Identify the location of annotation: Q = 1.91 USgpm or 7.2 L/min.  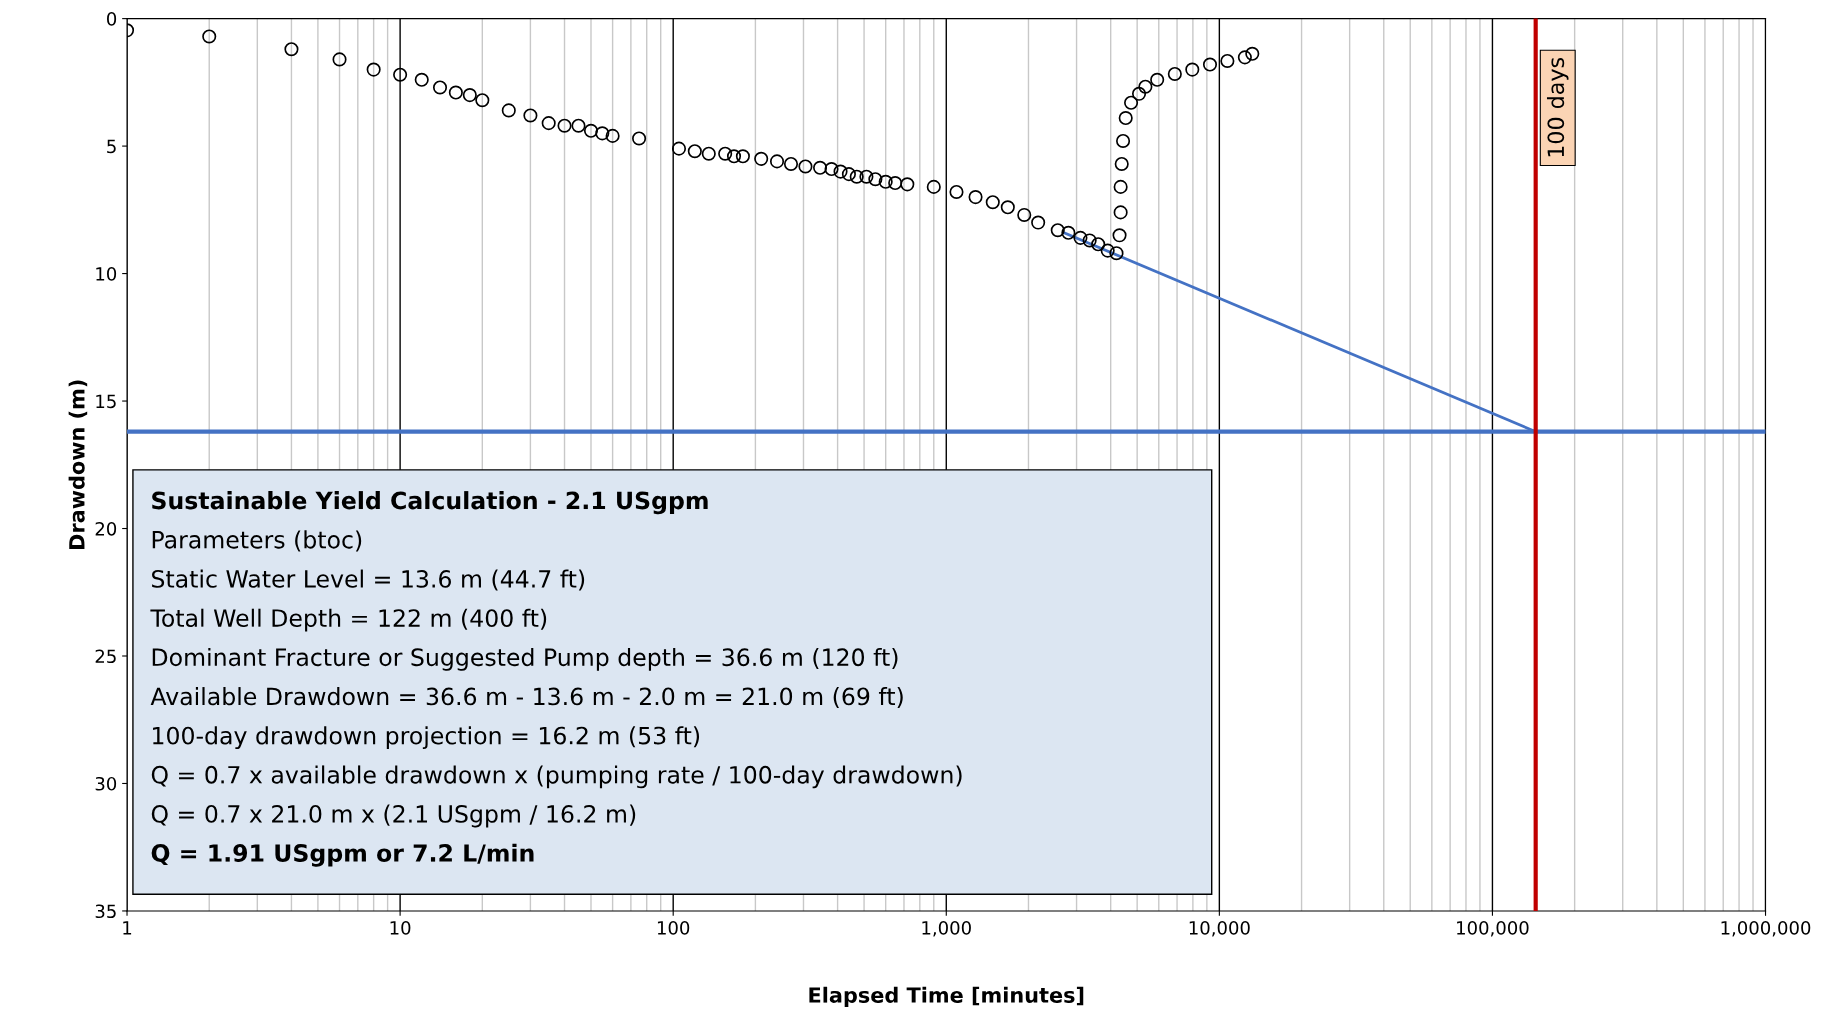
(342, 855).